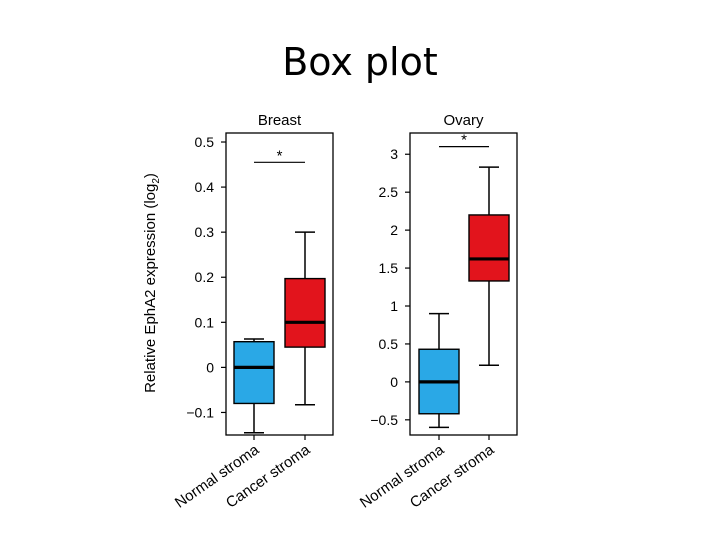 The height and width of the screenshot is (540, 720). What do you see at coordinates (394, 306) in the screenshot?
I see `y-tick-label: 1` at bounding box center [394, 306].